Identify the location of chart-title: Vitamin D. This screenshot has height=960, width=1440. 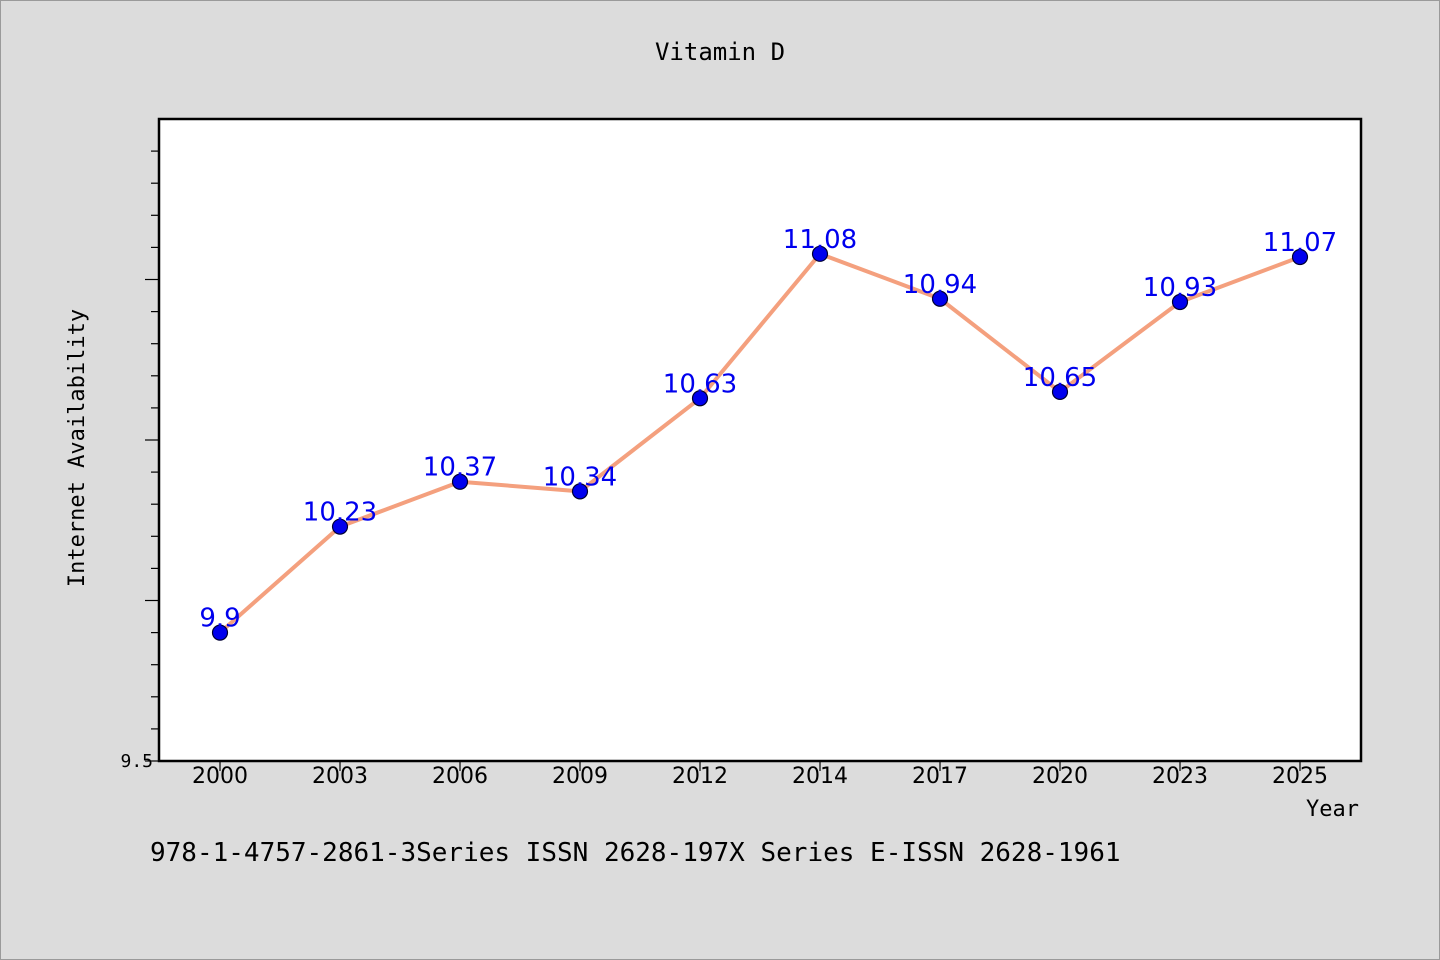
(720, 52).